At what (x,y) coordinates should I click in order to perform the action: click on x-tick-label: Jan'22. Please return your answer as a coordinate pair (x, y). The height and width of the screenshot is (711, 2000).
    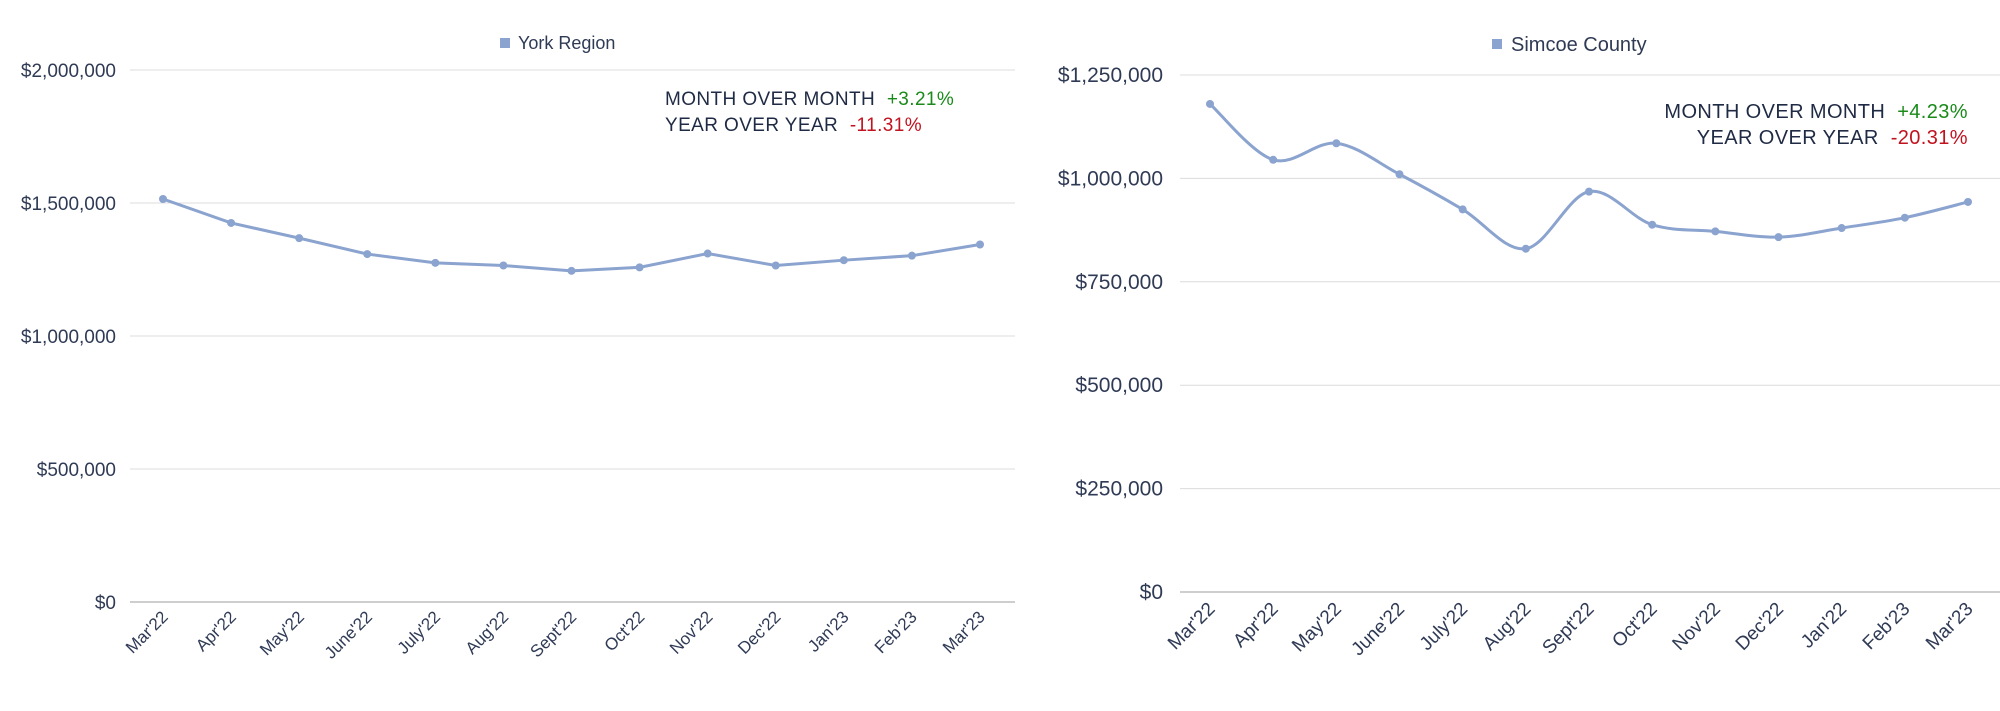
    Looking at the image, I should click on (1824, 626).